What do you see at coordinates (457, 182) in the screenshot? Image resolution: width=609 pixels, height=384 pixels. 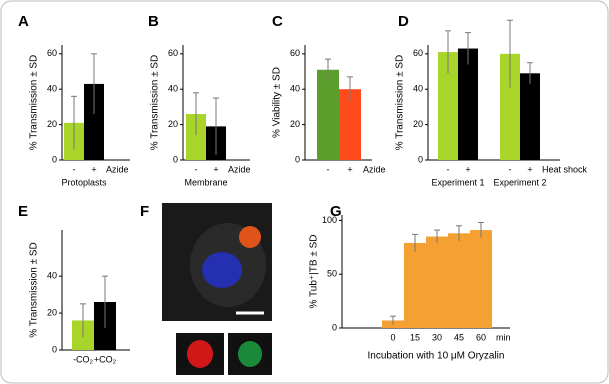 I see `group-label: Experiment 1` at bounding box center [457, 182].